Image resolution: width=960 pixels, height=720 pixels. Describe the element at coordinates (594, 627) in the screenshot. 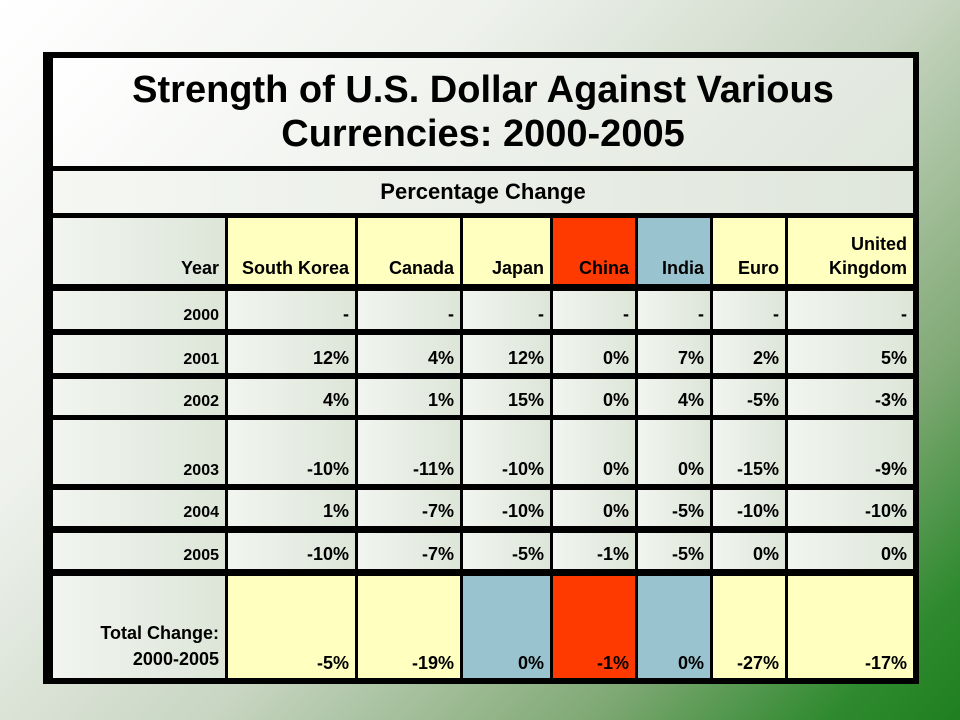

I see `total-china: -1%` at that location.